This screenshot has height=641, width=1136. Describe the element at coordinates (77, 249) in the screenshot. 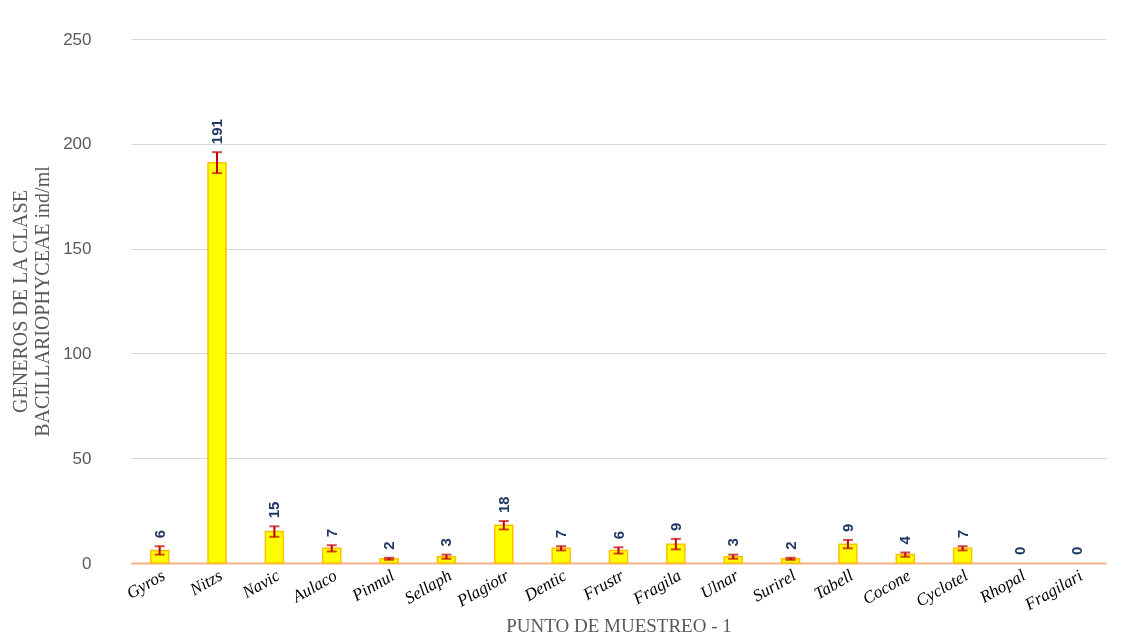

I see `y-tick-label: 150` at that location.